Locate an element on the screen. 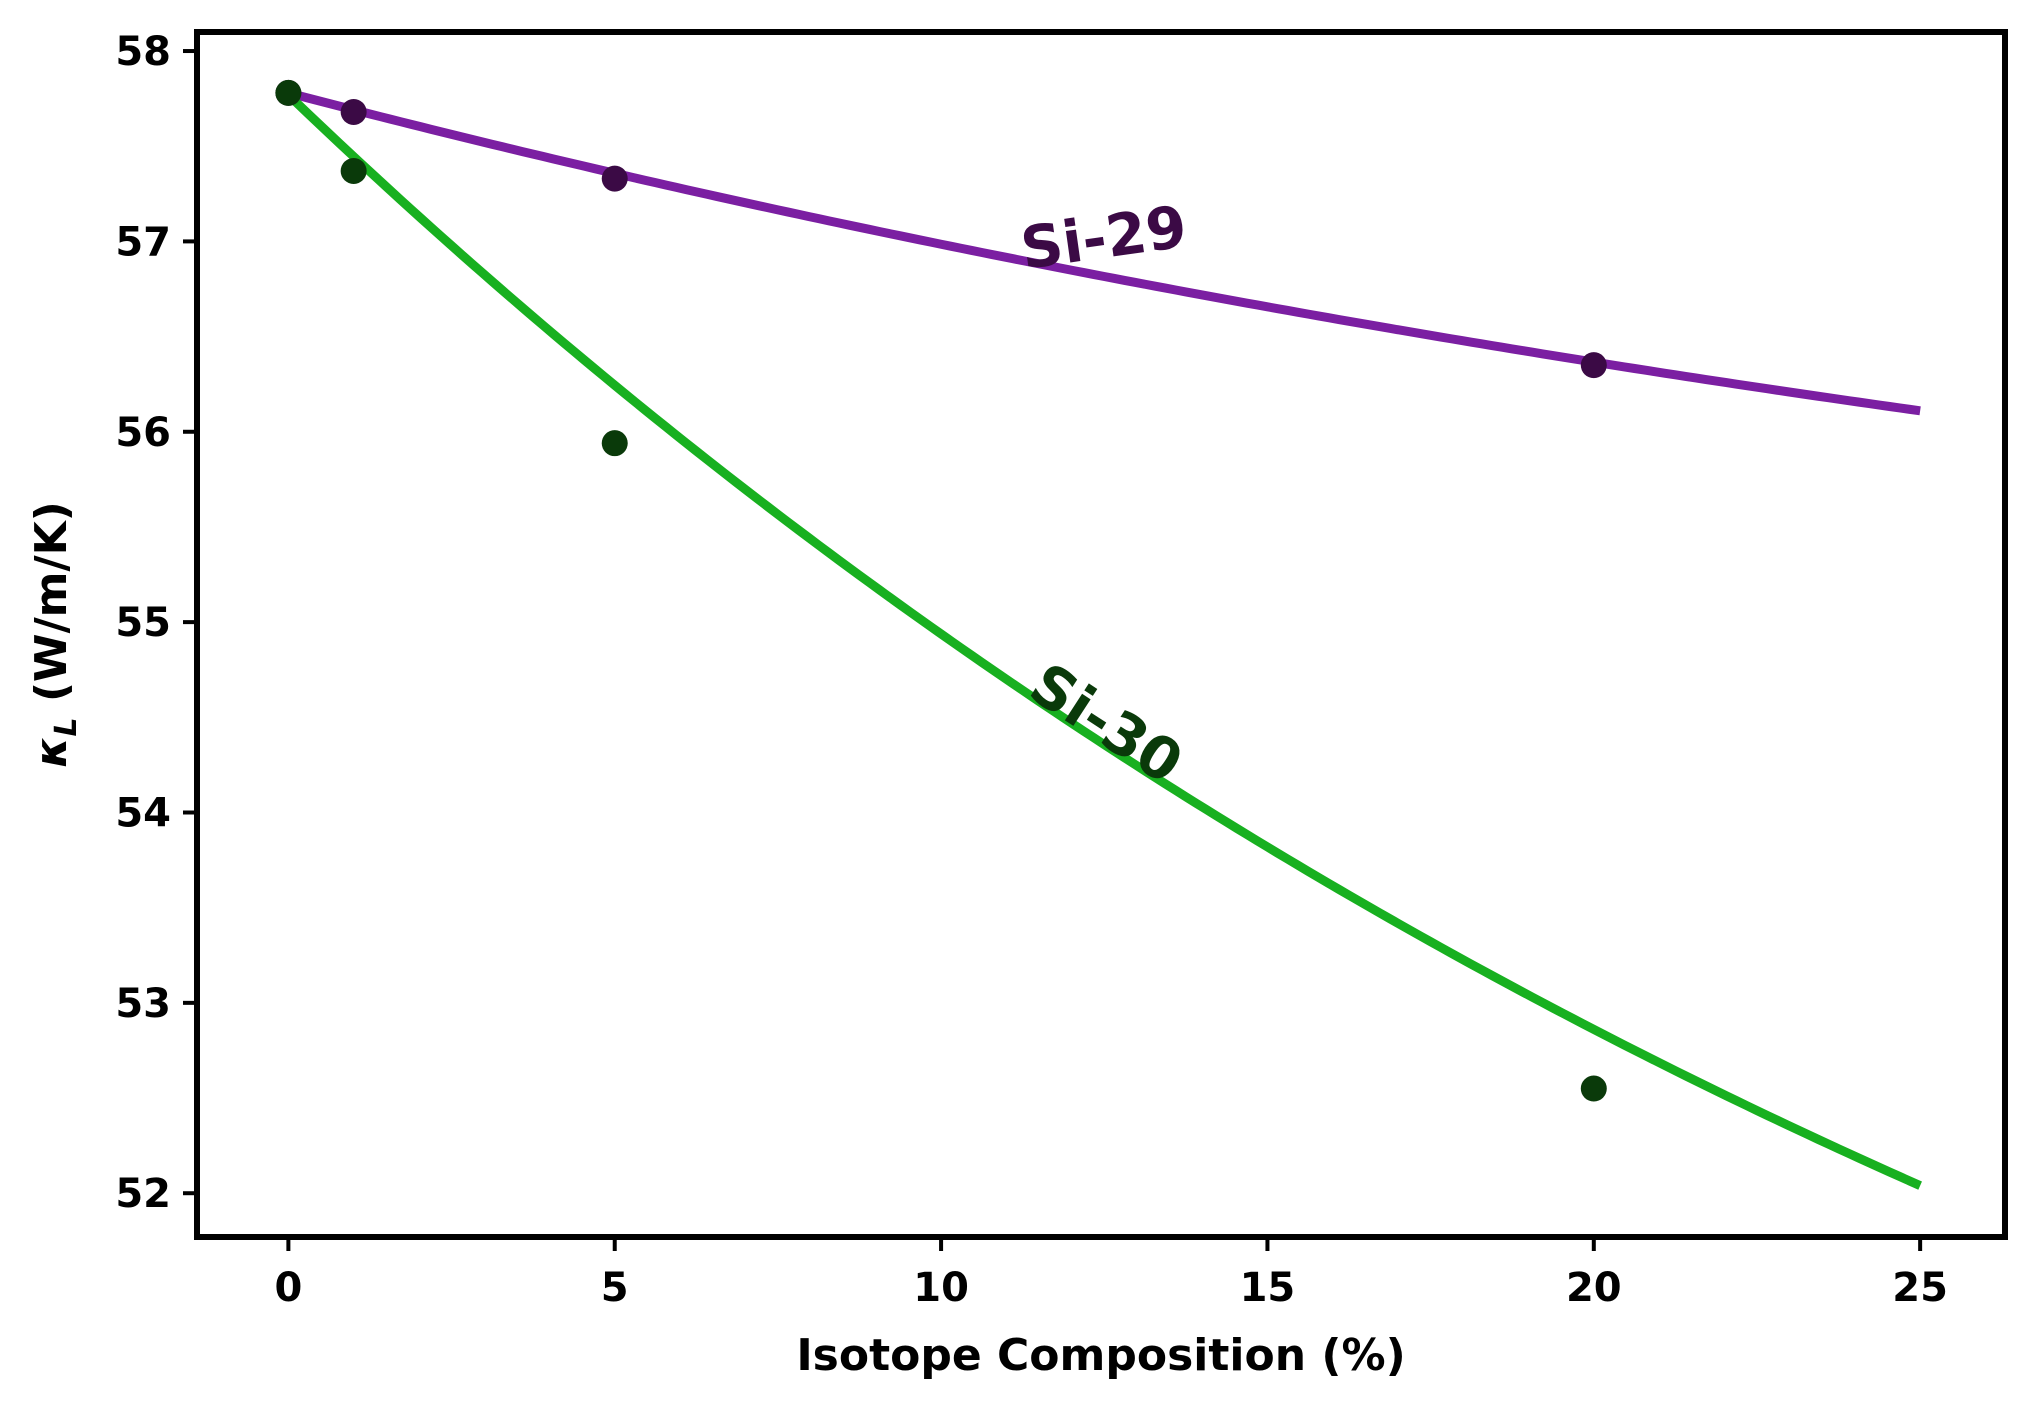 The height and width of the screenshot is (1407, 2029). y-tick-label: 53 is located at coordinates (143, 1004).